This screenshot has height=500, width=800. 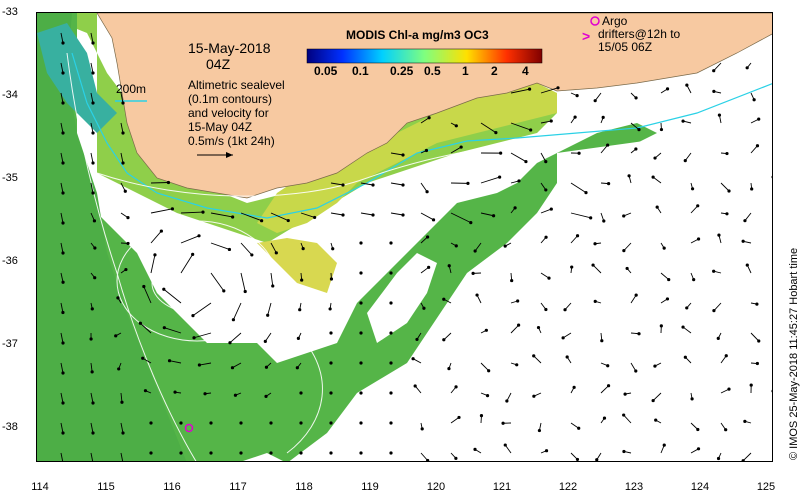 I want to click on y-tick-label: -36, so click(x=10, y=261).